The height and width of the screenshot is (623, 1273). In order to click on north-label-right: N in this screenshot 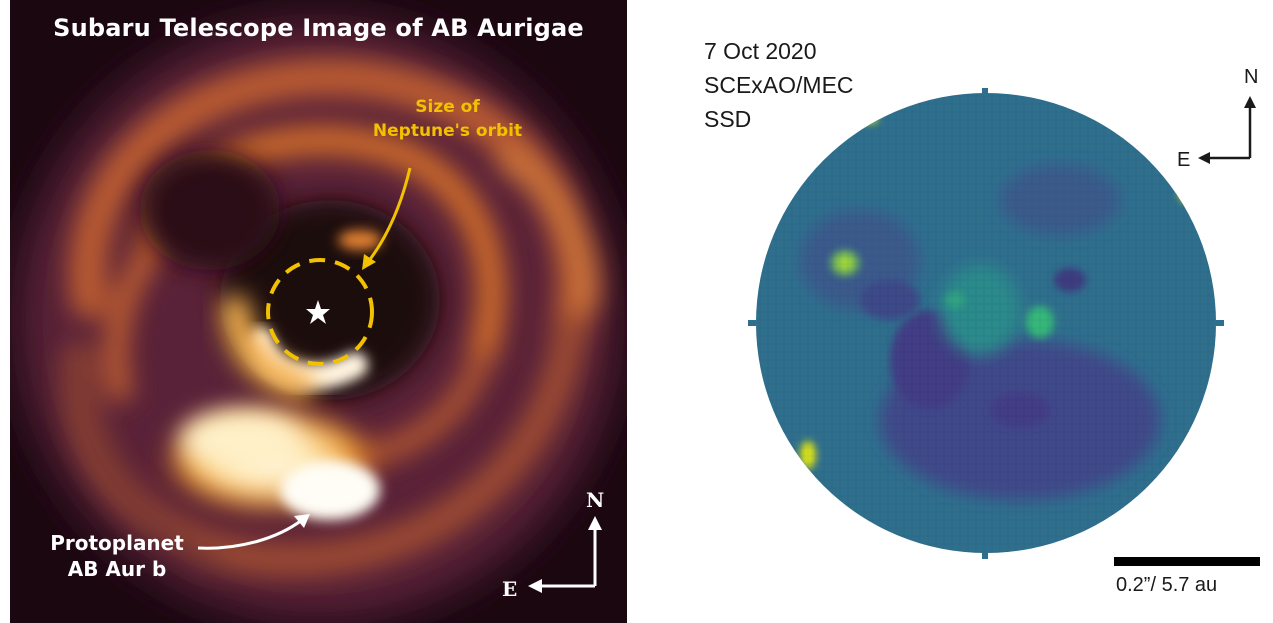, I will do `click(1251, 77)`.